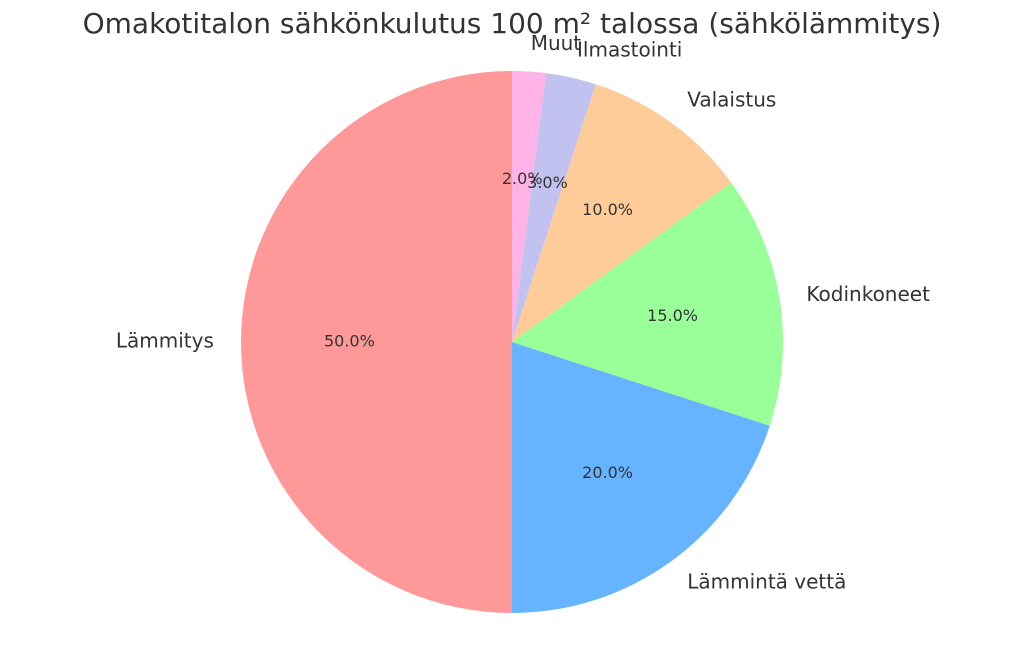  I want to click on value-label: 50.0%, so click(349, 341).